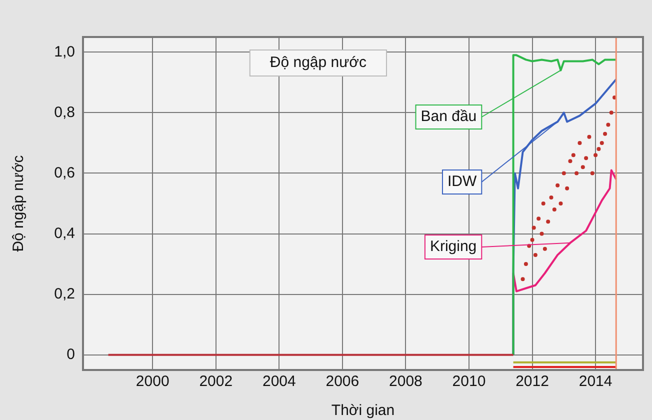 This screenshot has width=652, height=420. Describe the element at coordinates (70, 355) in the screenshot. I see `y-tick-label: 0` at that location.